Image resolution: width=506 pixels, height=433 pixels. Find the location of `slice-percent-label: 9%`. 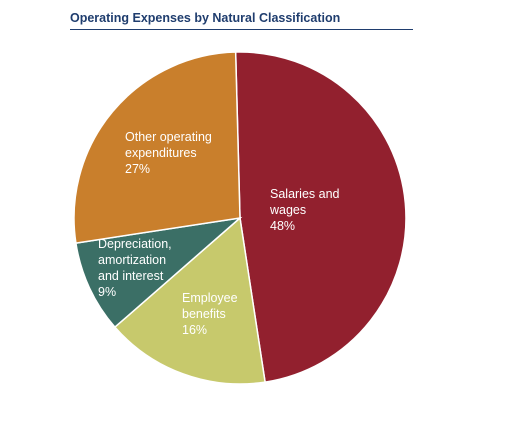

slice-percent-label: 9% is located at coordinates (107, 292).